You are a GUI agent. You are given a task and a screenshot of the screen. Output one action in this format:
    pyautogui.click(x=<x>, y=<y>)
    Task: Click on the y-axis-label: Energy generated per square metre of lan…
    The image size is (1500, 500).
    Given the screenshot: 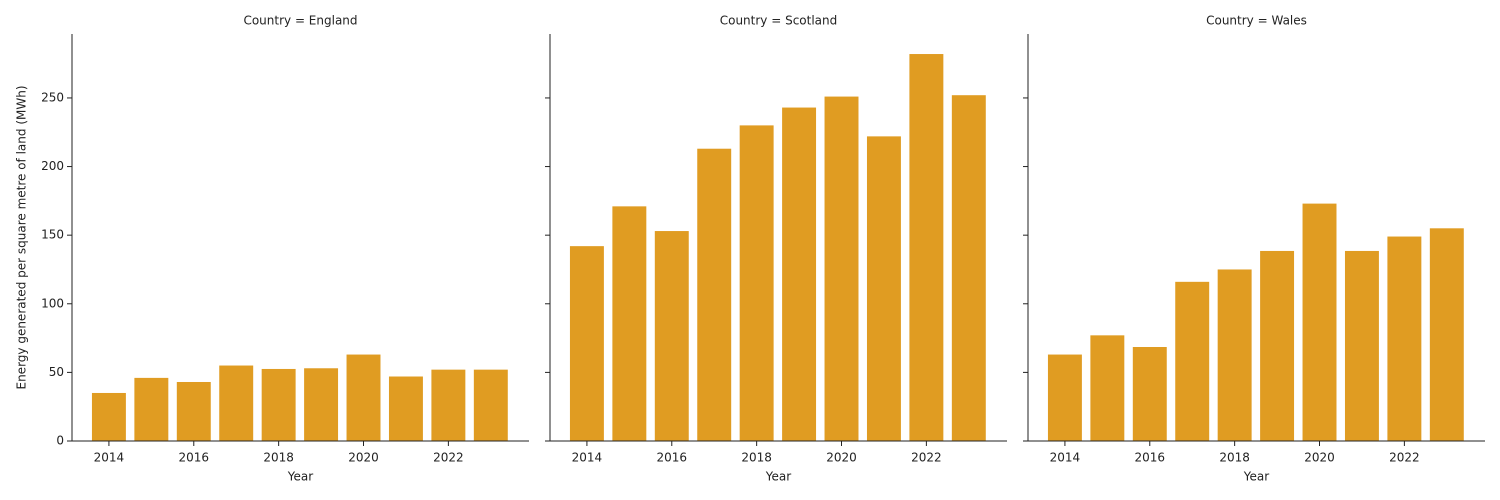 What is the action you would take?
    pyautogui.click(x=22, y=237)
    